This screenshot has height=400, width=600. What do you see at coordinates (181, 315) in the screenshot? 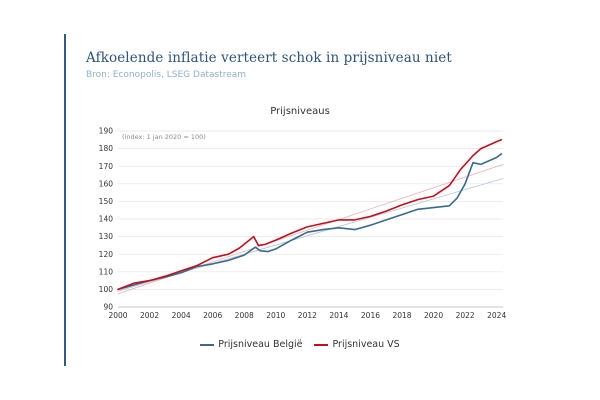
I see `x-tick-label: 2004` at bounding box center [181, 315].